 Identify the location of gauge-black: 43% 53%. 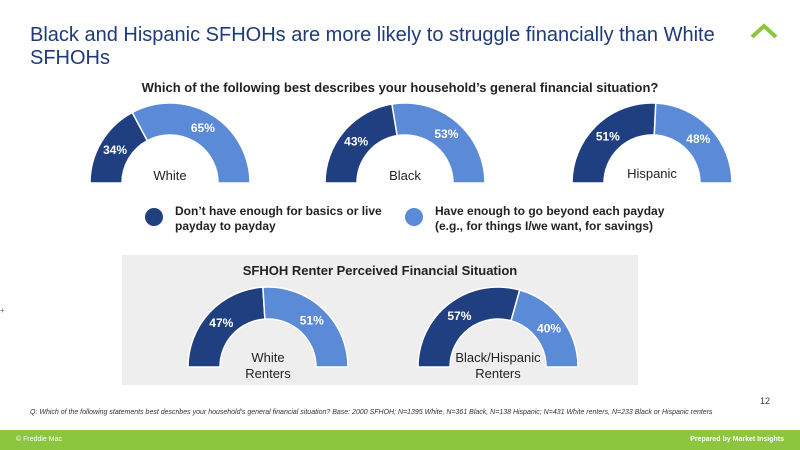
(405, 143).